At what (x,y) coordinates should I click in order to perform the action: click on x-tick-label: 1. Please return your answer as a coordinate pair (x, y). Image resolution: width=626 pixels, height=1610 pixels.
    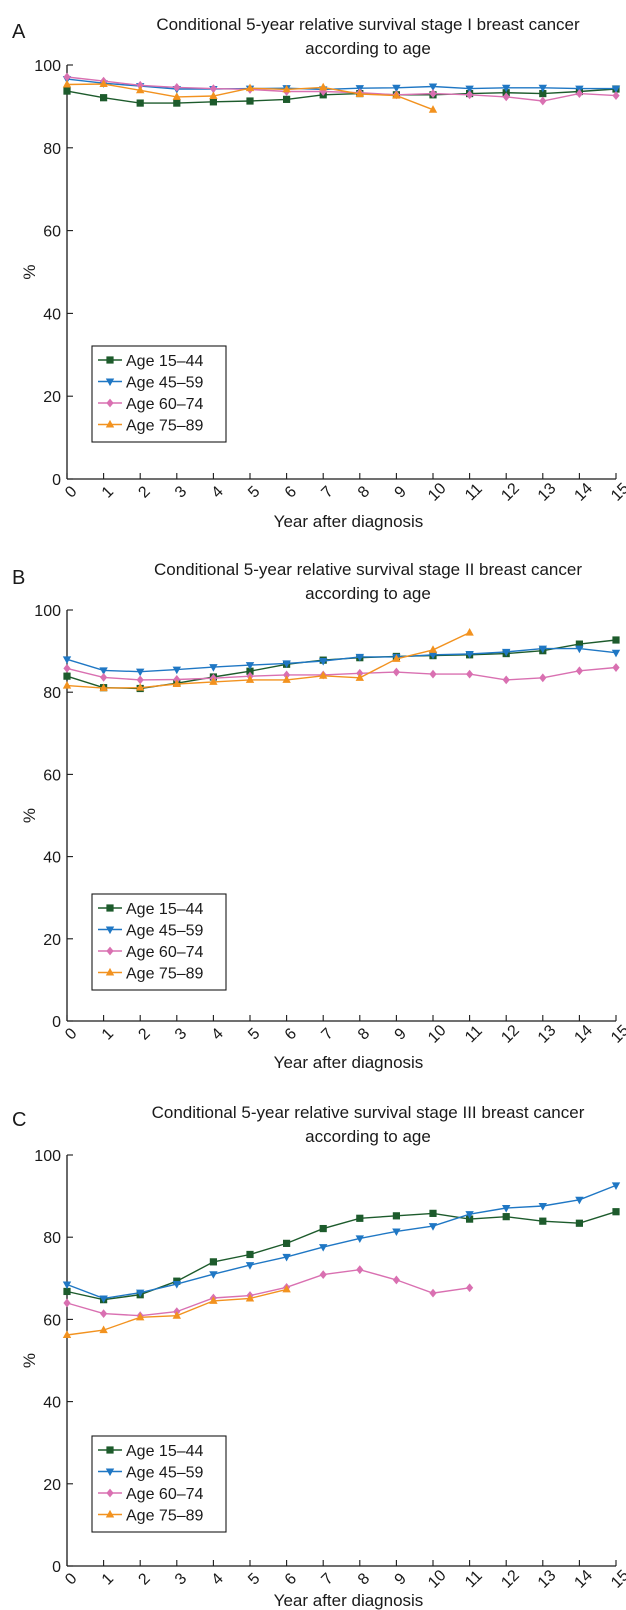
    Looking at the image, I should click on (108, 1579).